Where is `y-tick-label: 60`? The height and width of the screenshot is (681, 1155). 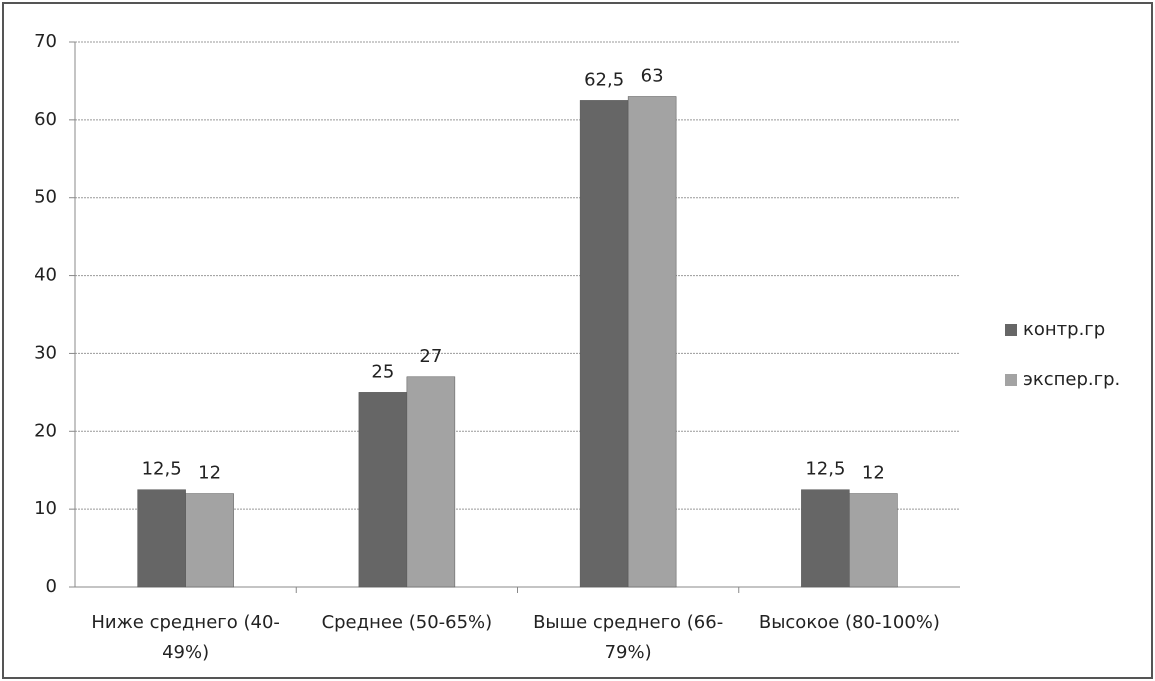 y-tick-label: 60 is located at coordinates (45, 119).